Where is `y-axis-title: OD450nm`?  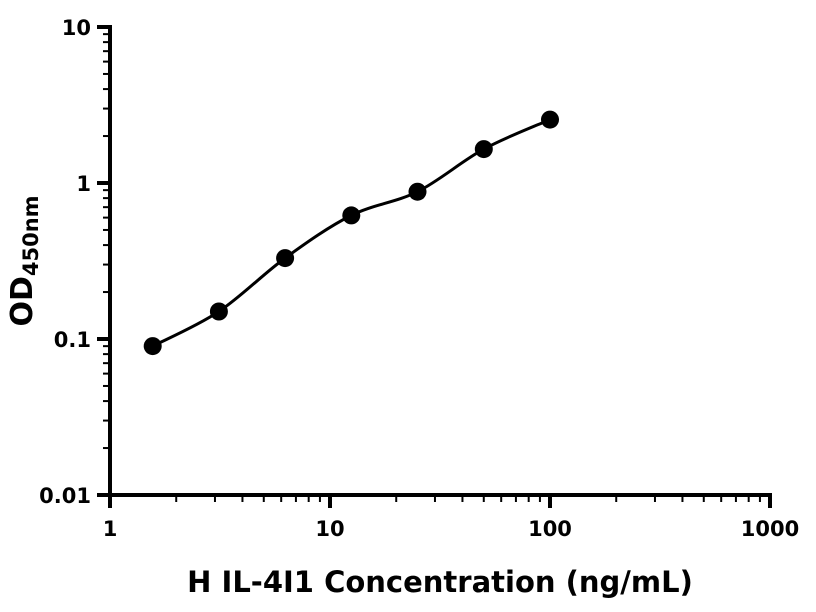
y-axis-title: OD450nm is located at coordinates (24, 260).